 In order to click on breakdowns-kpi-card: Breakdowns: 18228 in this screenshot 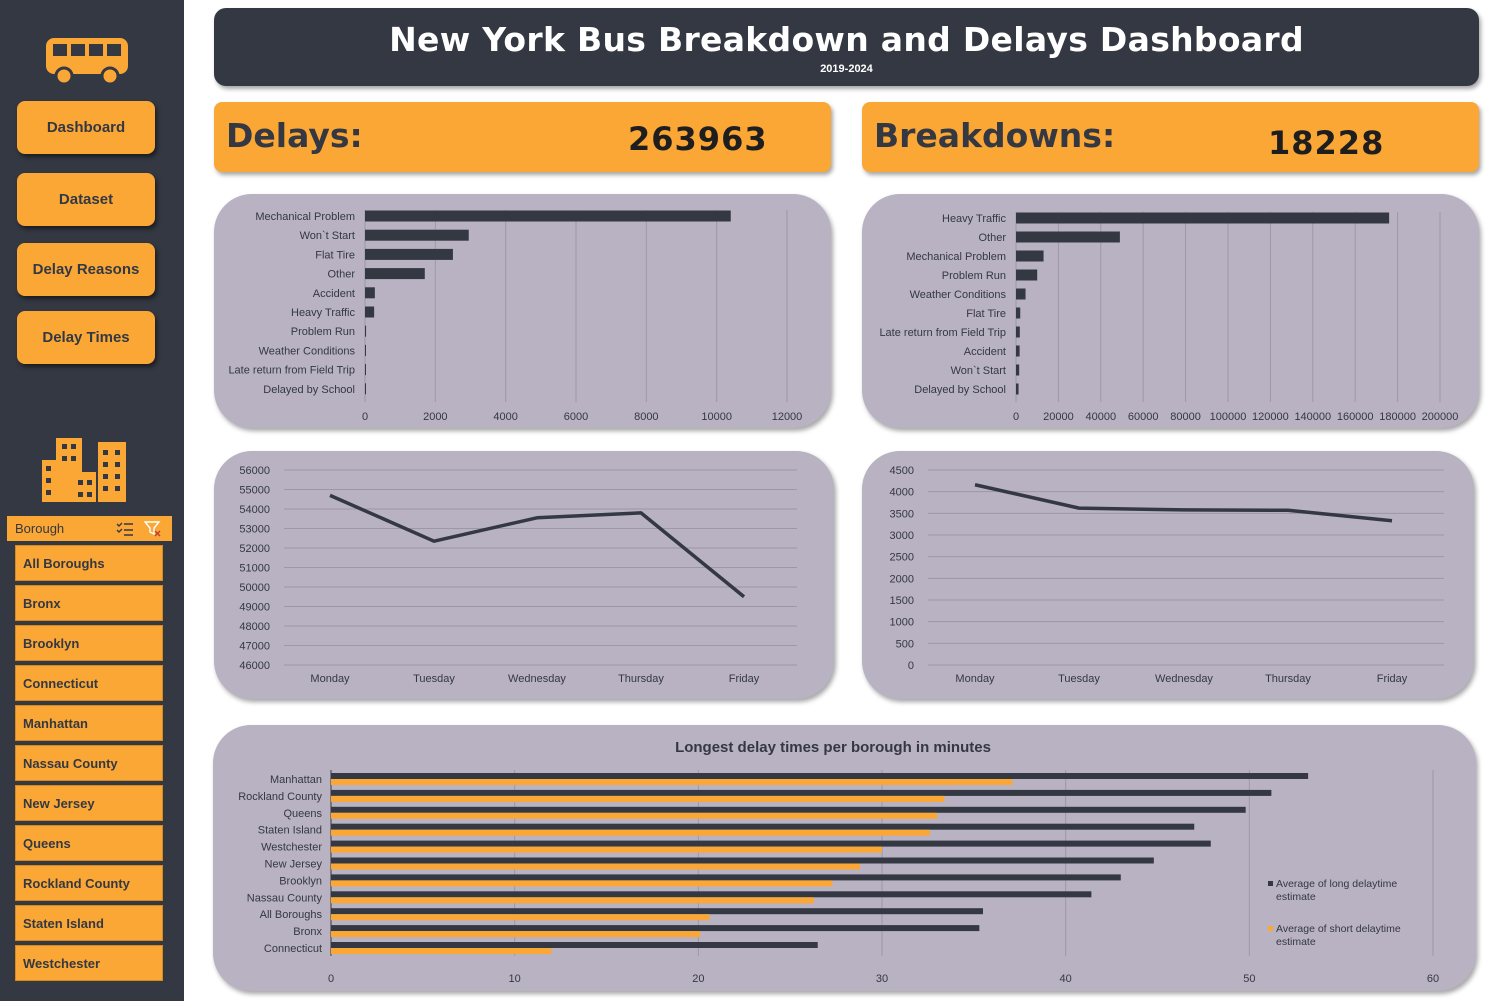, I will do `click(1170, 137)`.